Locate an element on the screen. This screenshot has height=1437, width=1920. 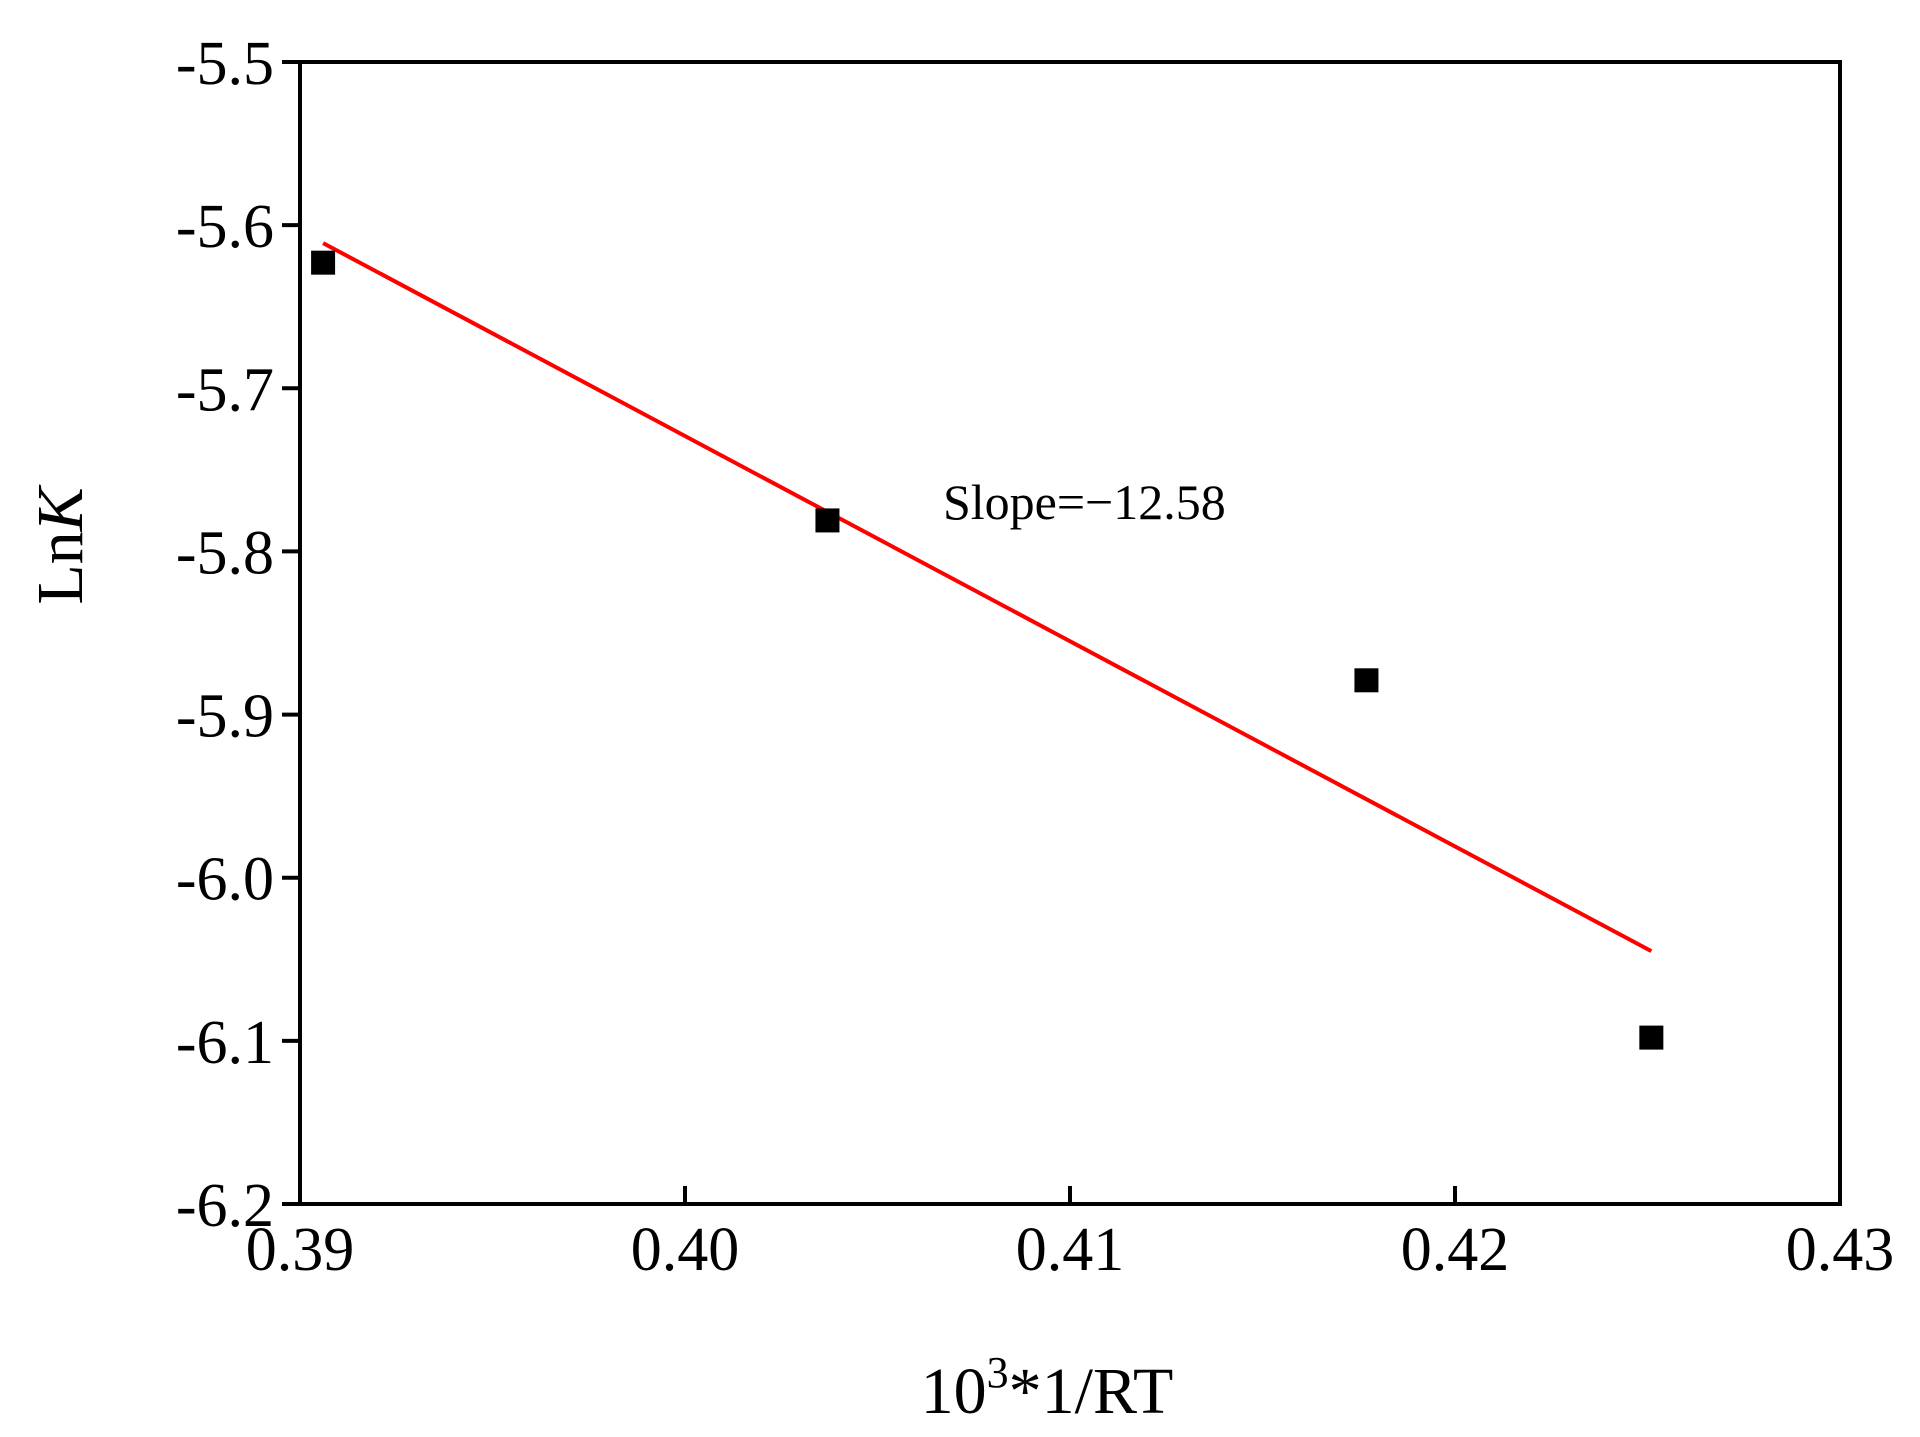
x-axis-title: 103*1/RT is located at coordinates (1047, 1388).